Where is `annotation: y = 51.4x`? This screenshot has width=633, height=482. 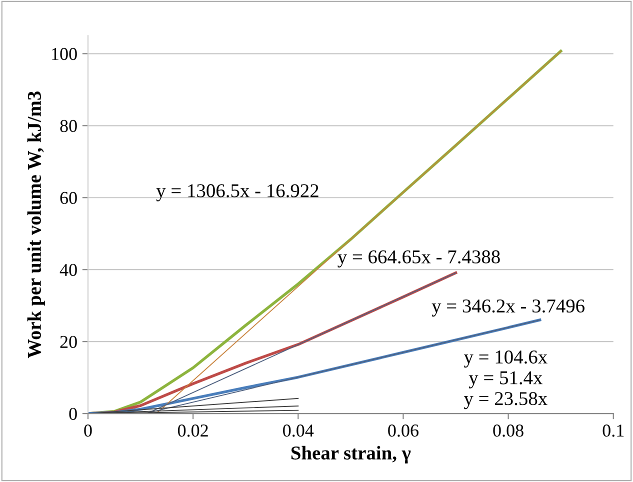
annotation: y = 51.4x is located at coordinates (505, 379).